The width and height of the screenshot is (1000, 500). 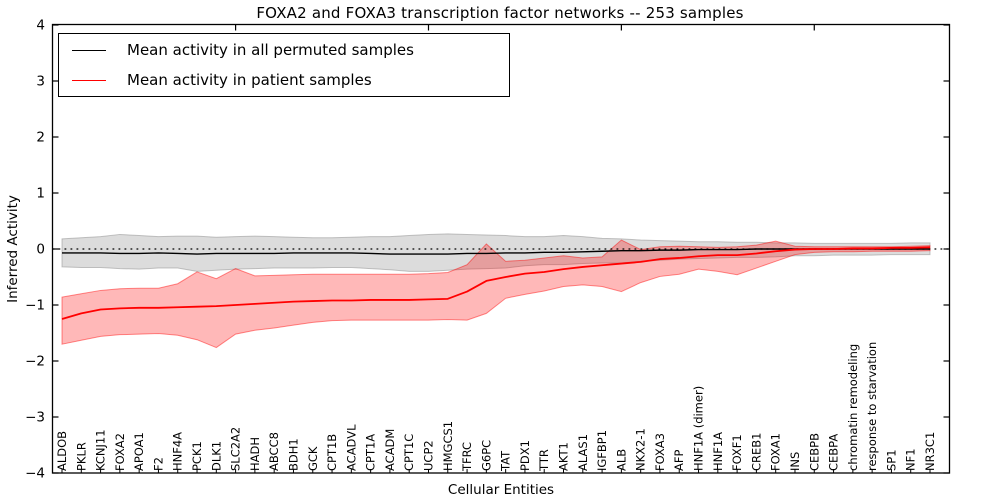 What do you see at coordinates (270, 50) in the screenshot?
I see `legend-label: Mean activity in all permuted samples` at bounding box center [270, 50].